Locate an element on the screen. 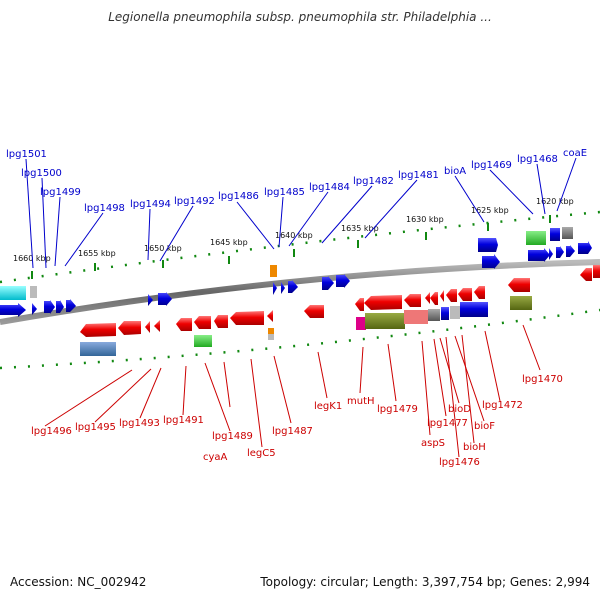 The height and width of the screenshot is (600, 600). scale-track-outer is located at coordinates (300, 247).